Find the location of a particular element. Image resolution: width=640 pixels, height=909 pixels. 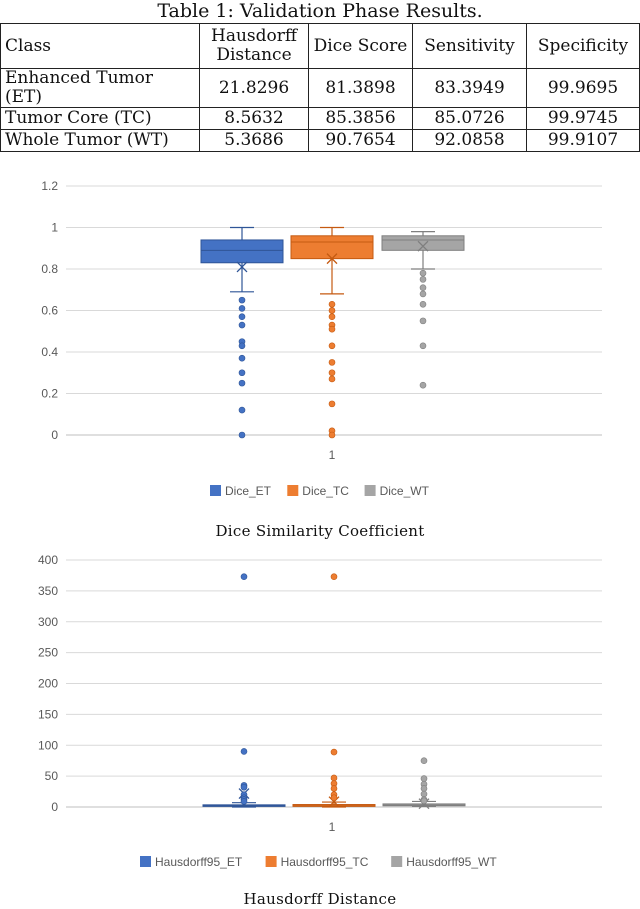

y-tick-label: 0.8 is located at coordinates (49, 269).